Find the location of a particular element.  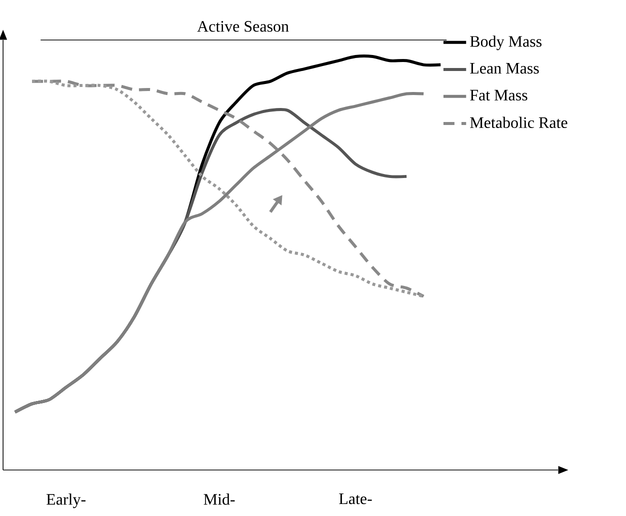

legend-label: Metabolic Rate is located at coordinates (519, 122).